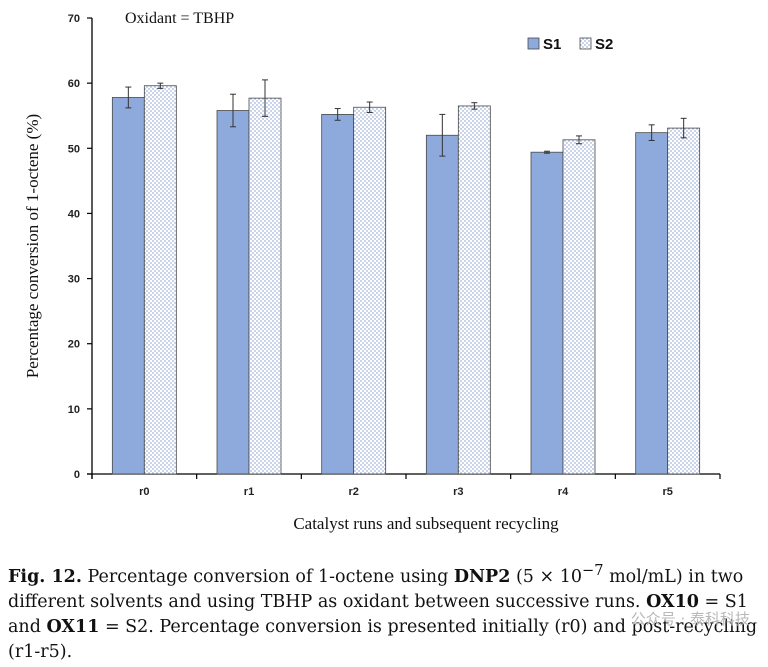 The width and height of the screenshot is (768, 667). What do you see at coordinates (233, 292) in the screenshot?
I see `bar-s1-r1` at bounding box center [233, 292].